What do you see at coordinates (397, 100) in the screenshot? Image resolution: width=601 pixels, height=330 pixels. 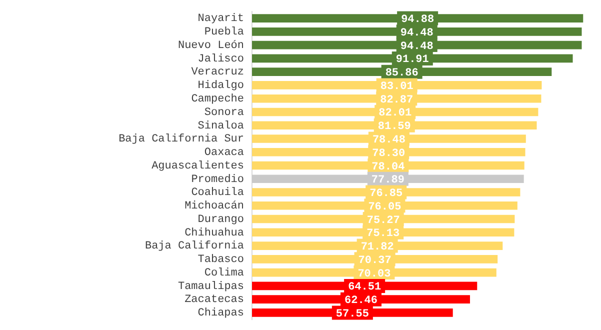 I see `data-label: 82.87` at bounding box center [397, 100].